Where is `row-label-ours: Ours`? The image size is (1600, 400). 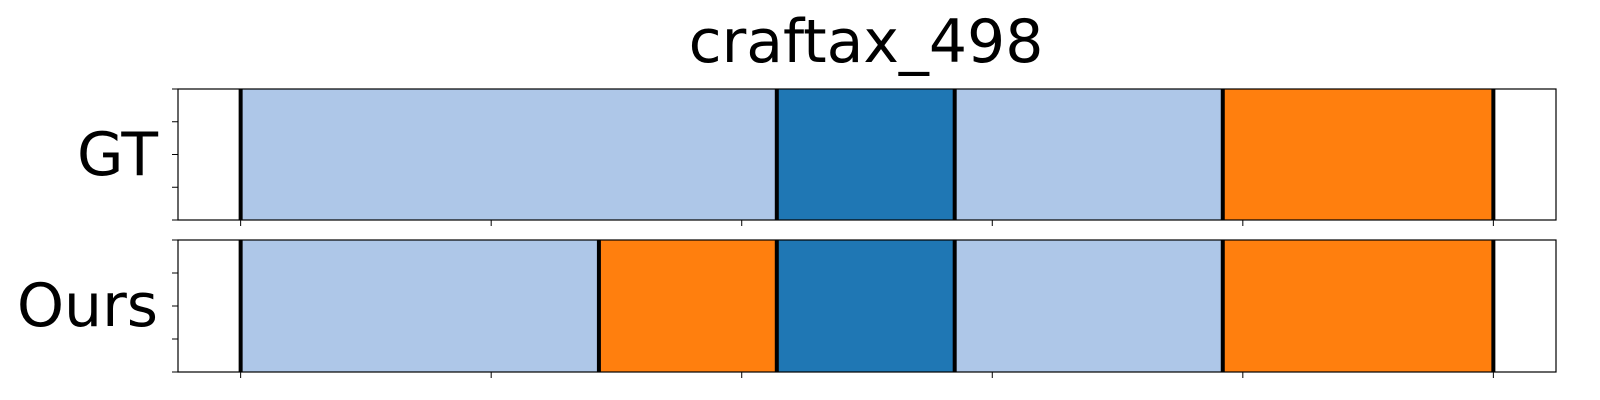
row-label-ours: Ours is located at coordinates (87, 306).